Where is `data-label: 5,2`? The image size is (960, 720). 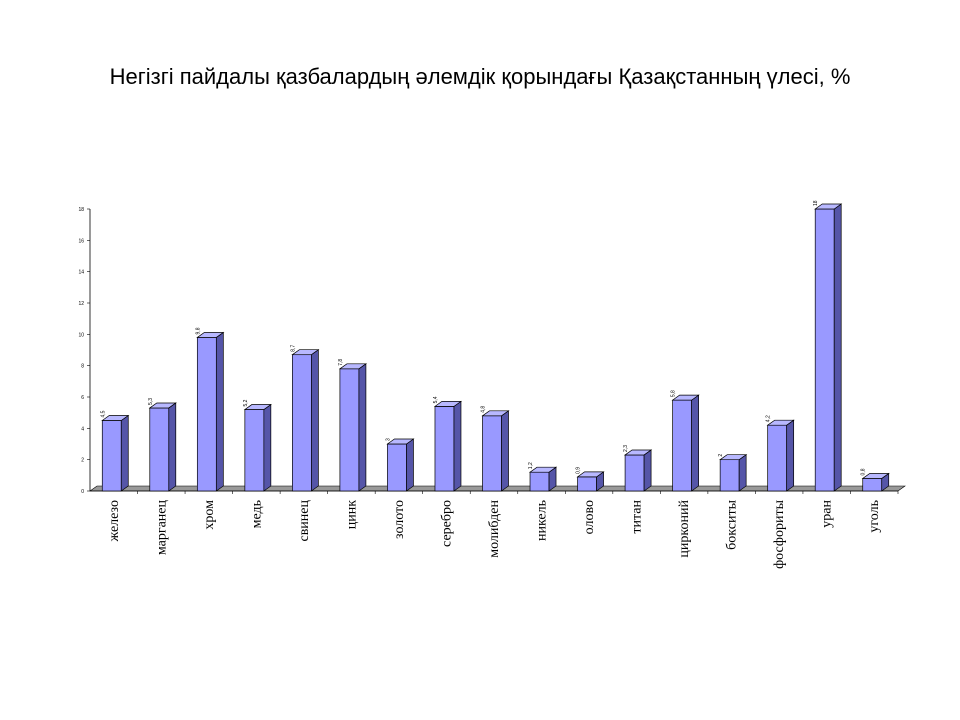
data-label: 5,2 is located at coordinates (246, 402).